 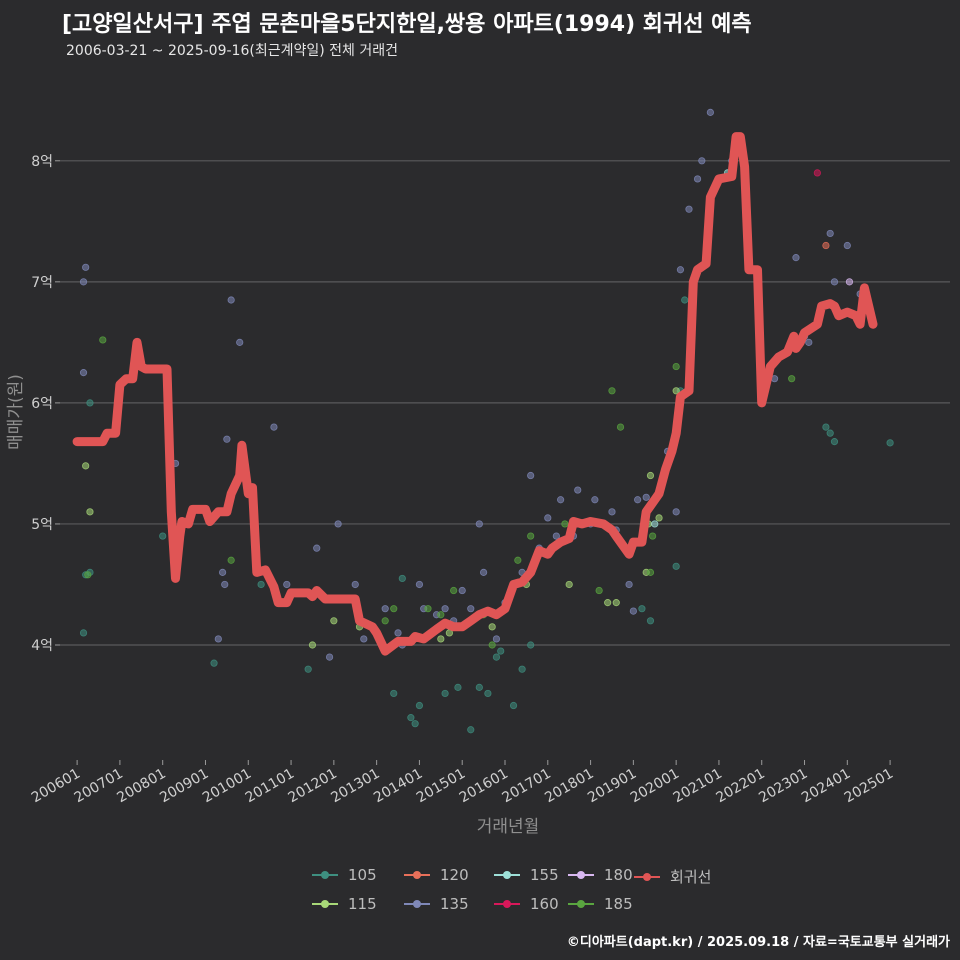 What do you see at coordinates (618, 875) in the screenshot?
I see `legend-label: 180` at bounding box center [618, 875].